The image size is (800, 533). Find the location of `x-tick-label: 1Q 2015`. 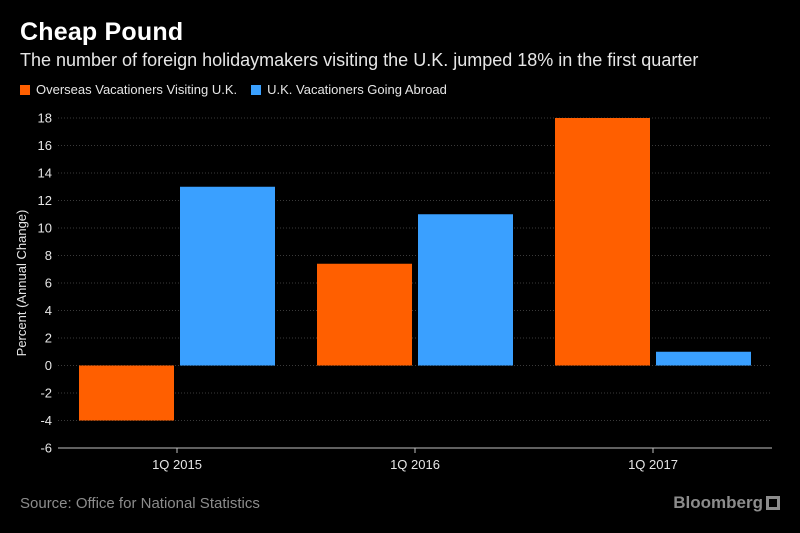

x-tick-label: 1Q 2015 is located at coordinates (177, 464).